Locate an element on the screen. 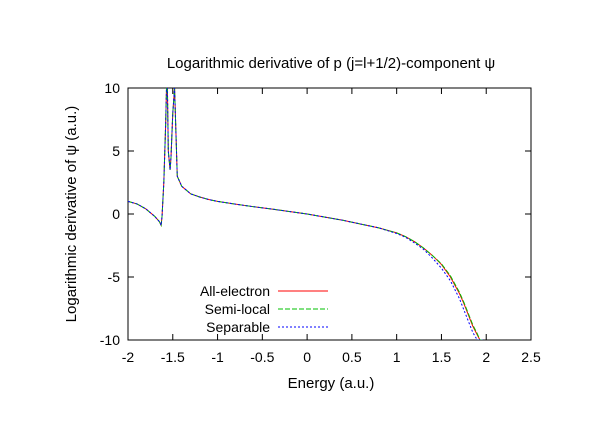 The width and height of the screenshot is (612, 428). y-tick-labels: 10 5 0 -5 -10 is located at coordinates (110, 214).